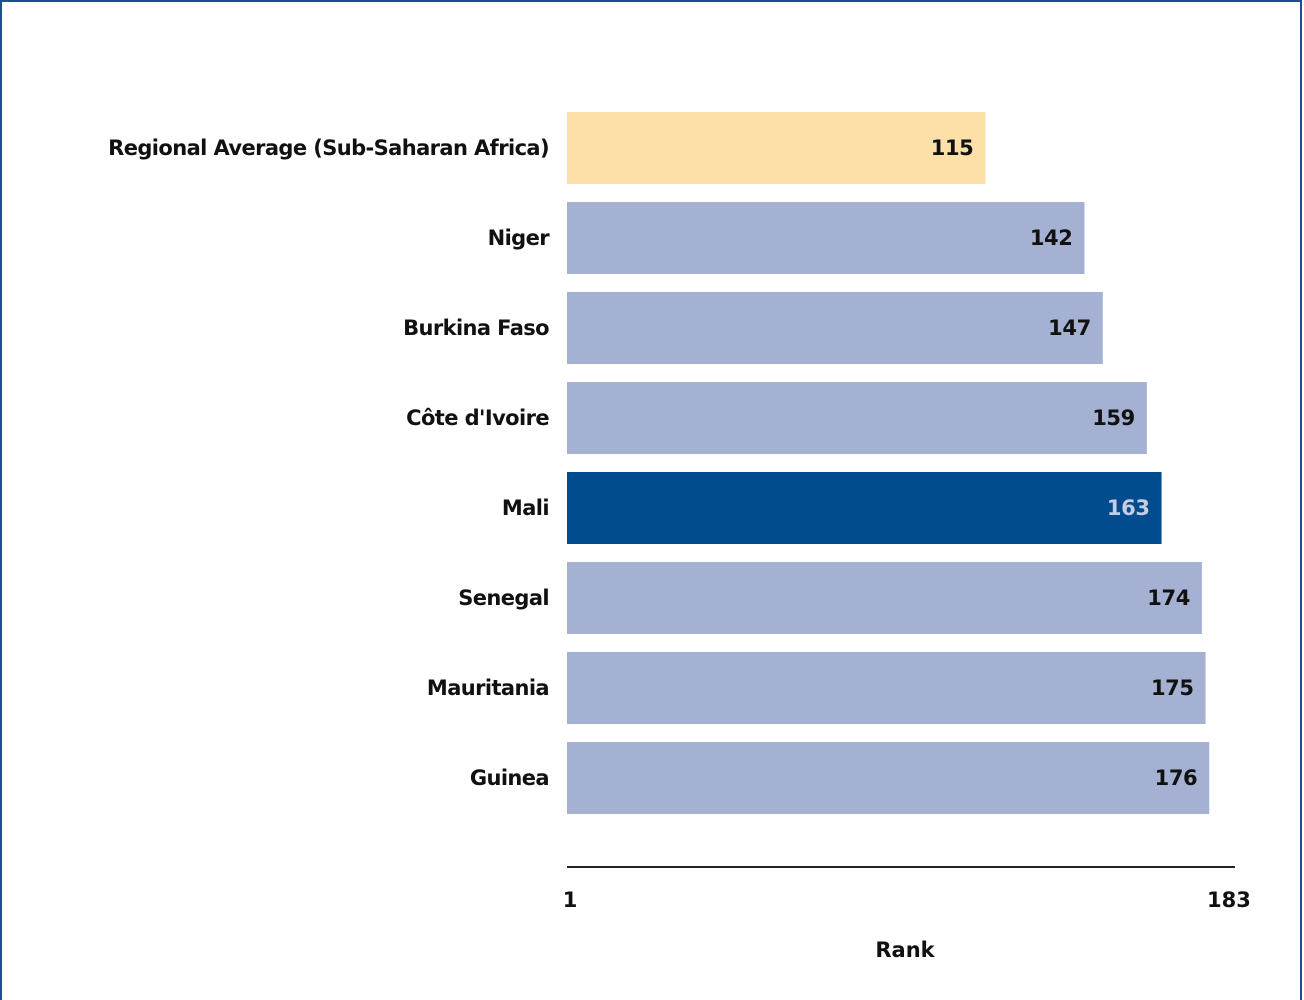  Describe the element at coordinates (519, 238) in the screenshot. I see `category-label: Niger` at that location.